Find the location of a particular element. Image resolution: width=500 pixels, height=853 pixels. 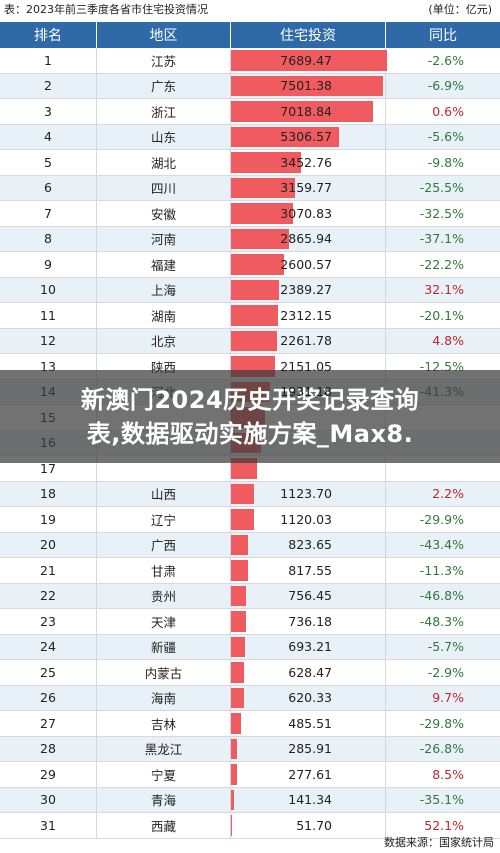

banner-line-1: 新澳门2024历史开奖记录查询 is located at coordinates (250, 399).